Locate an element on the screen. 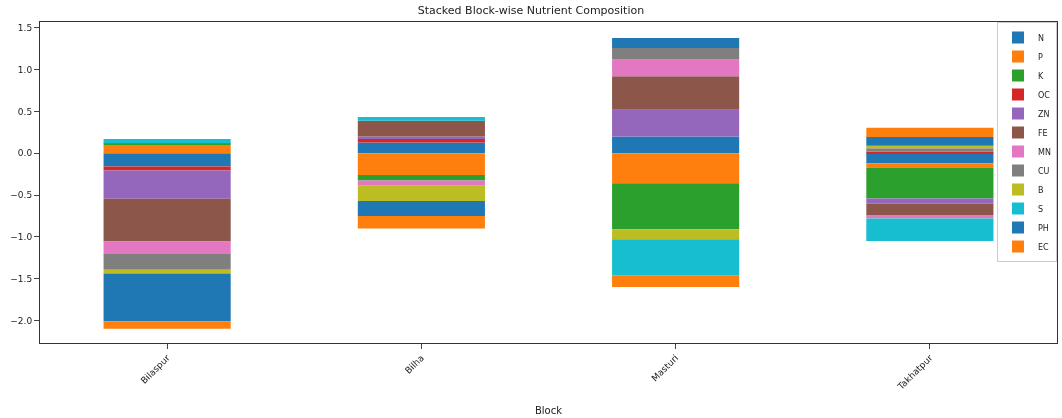 This screenshot has height=418, width=1062. legend-label: OC is located at coordinates (1044, 95).